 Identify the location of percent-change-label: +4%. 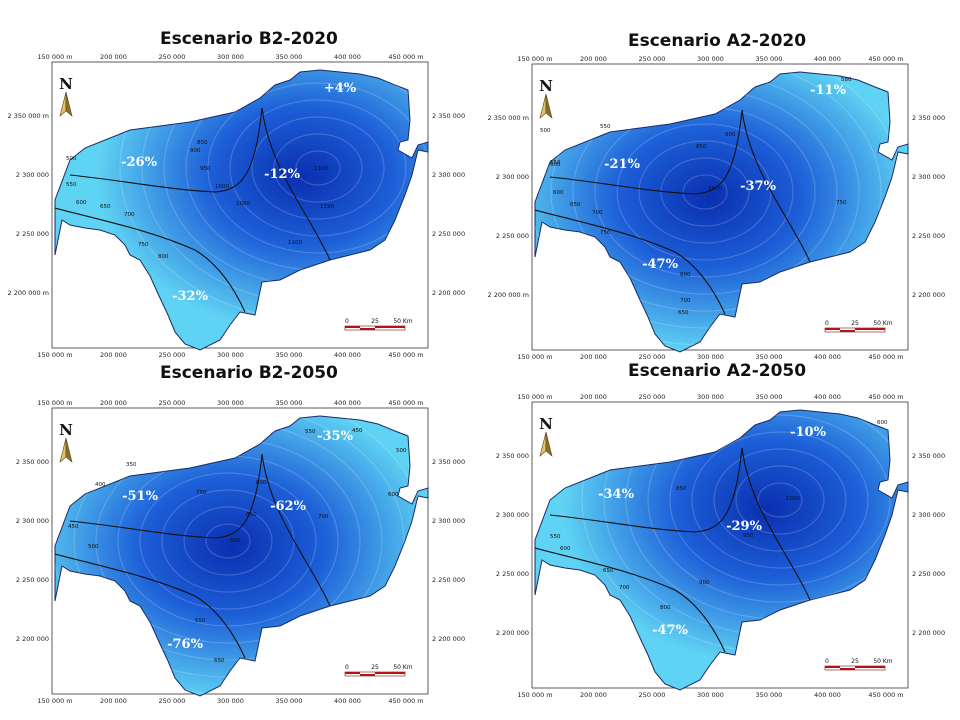
(340, 88).